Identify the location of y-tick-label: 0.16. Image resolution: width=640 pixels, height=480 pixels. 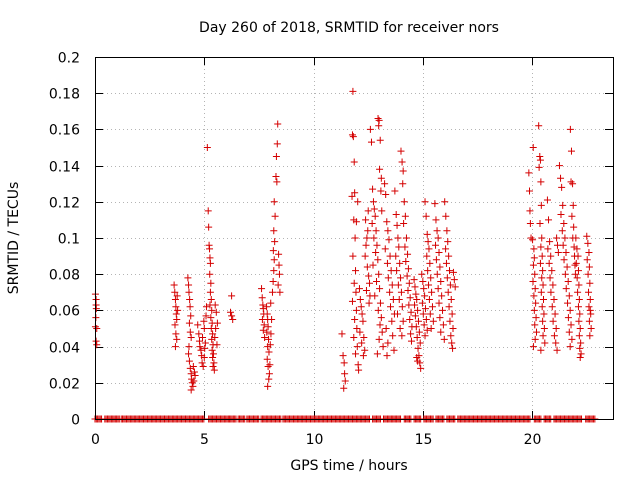
(64, 131).